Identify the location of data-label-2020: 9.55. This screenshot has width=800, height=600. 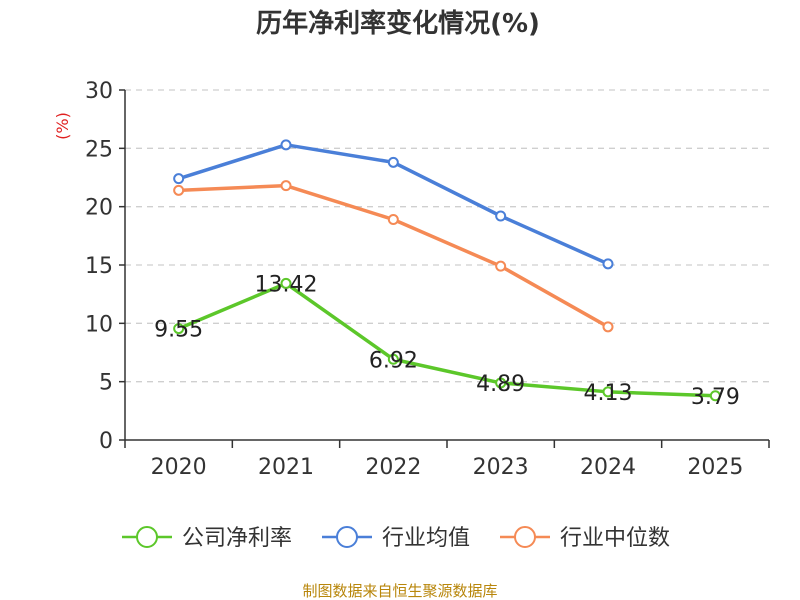
(178, 330).